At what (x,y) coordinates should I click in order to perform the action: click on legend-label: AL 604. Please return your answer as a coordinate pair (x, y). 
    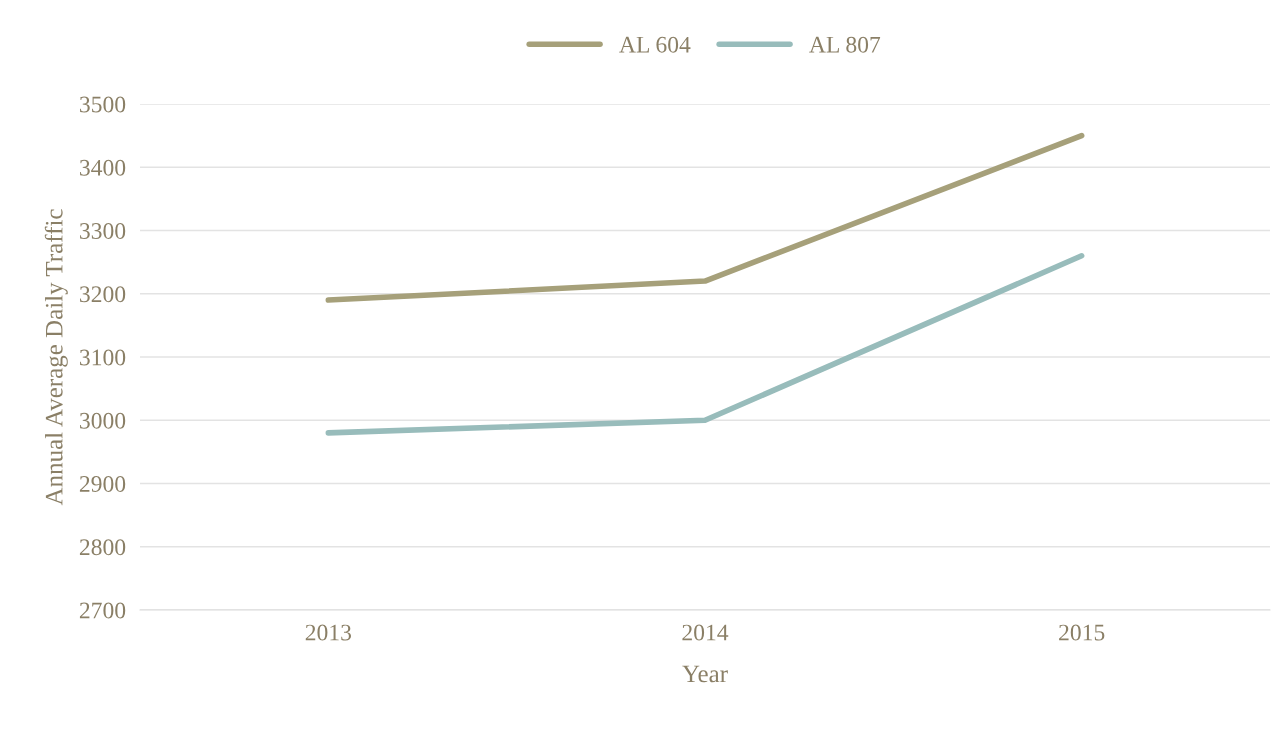
    Looking at the image, I should click on (655, 44).